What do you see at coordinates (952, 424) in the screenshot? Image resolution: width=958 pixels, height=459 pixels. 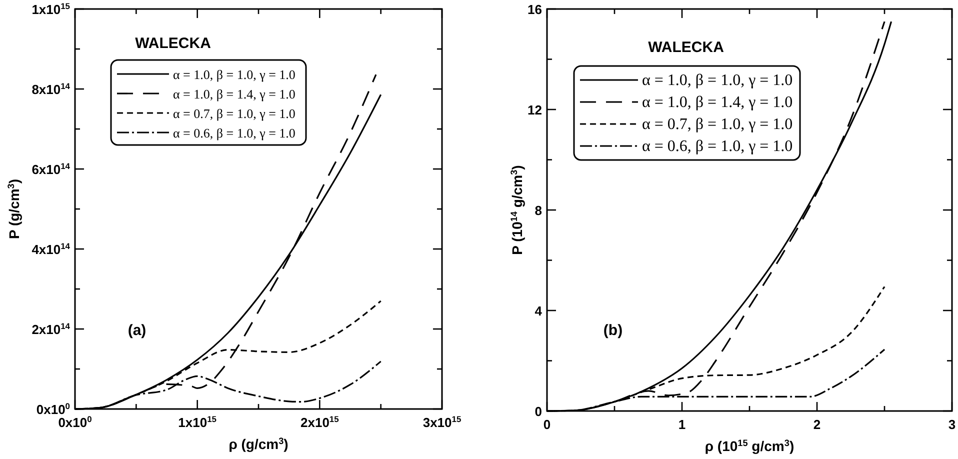 I see `x-tick-label: 3` at bounding box center [952, 424].